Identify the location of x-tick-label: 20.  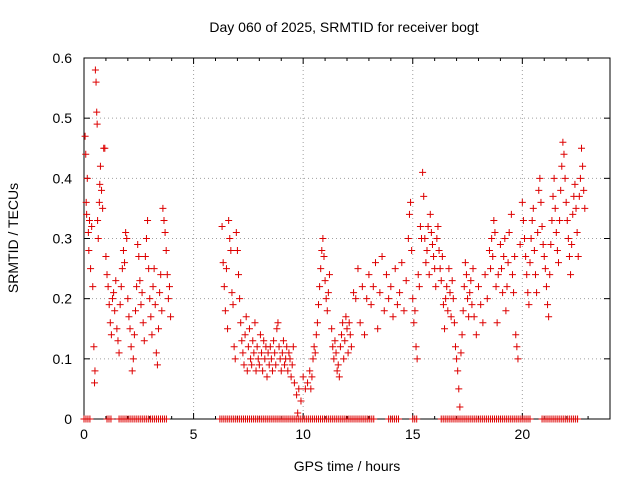
(523, 434).